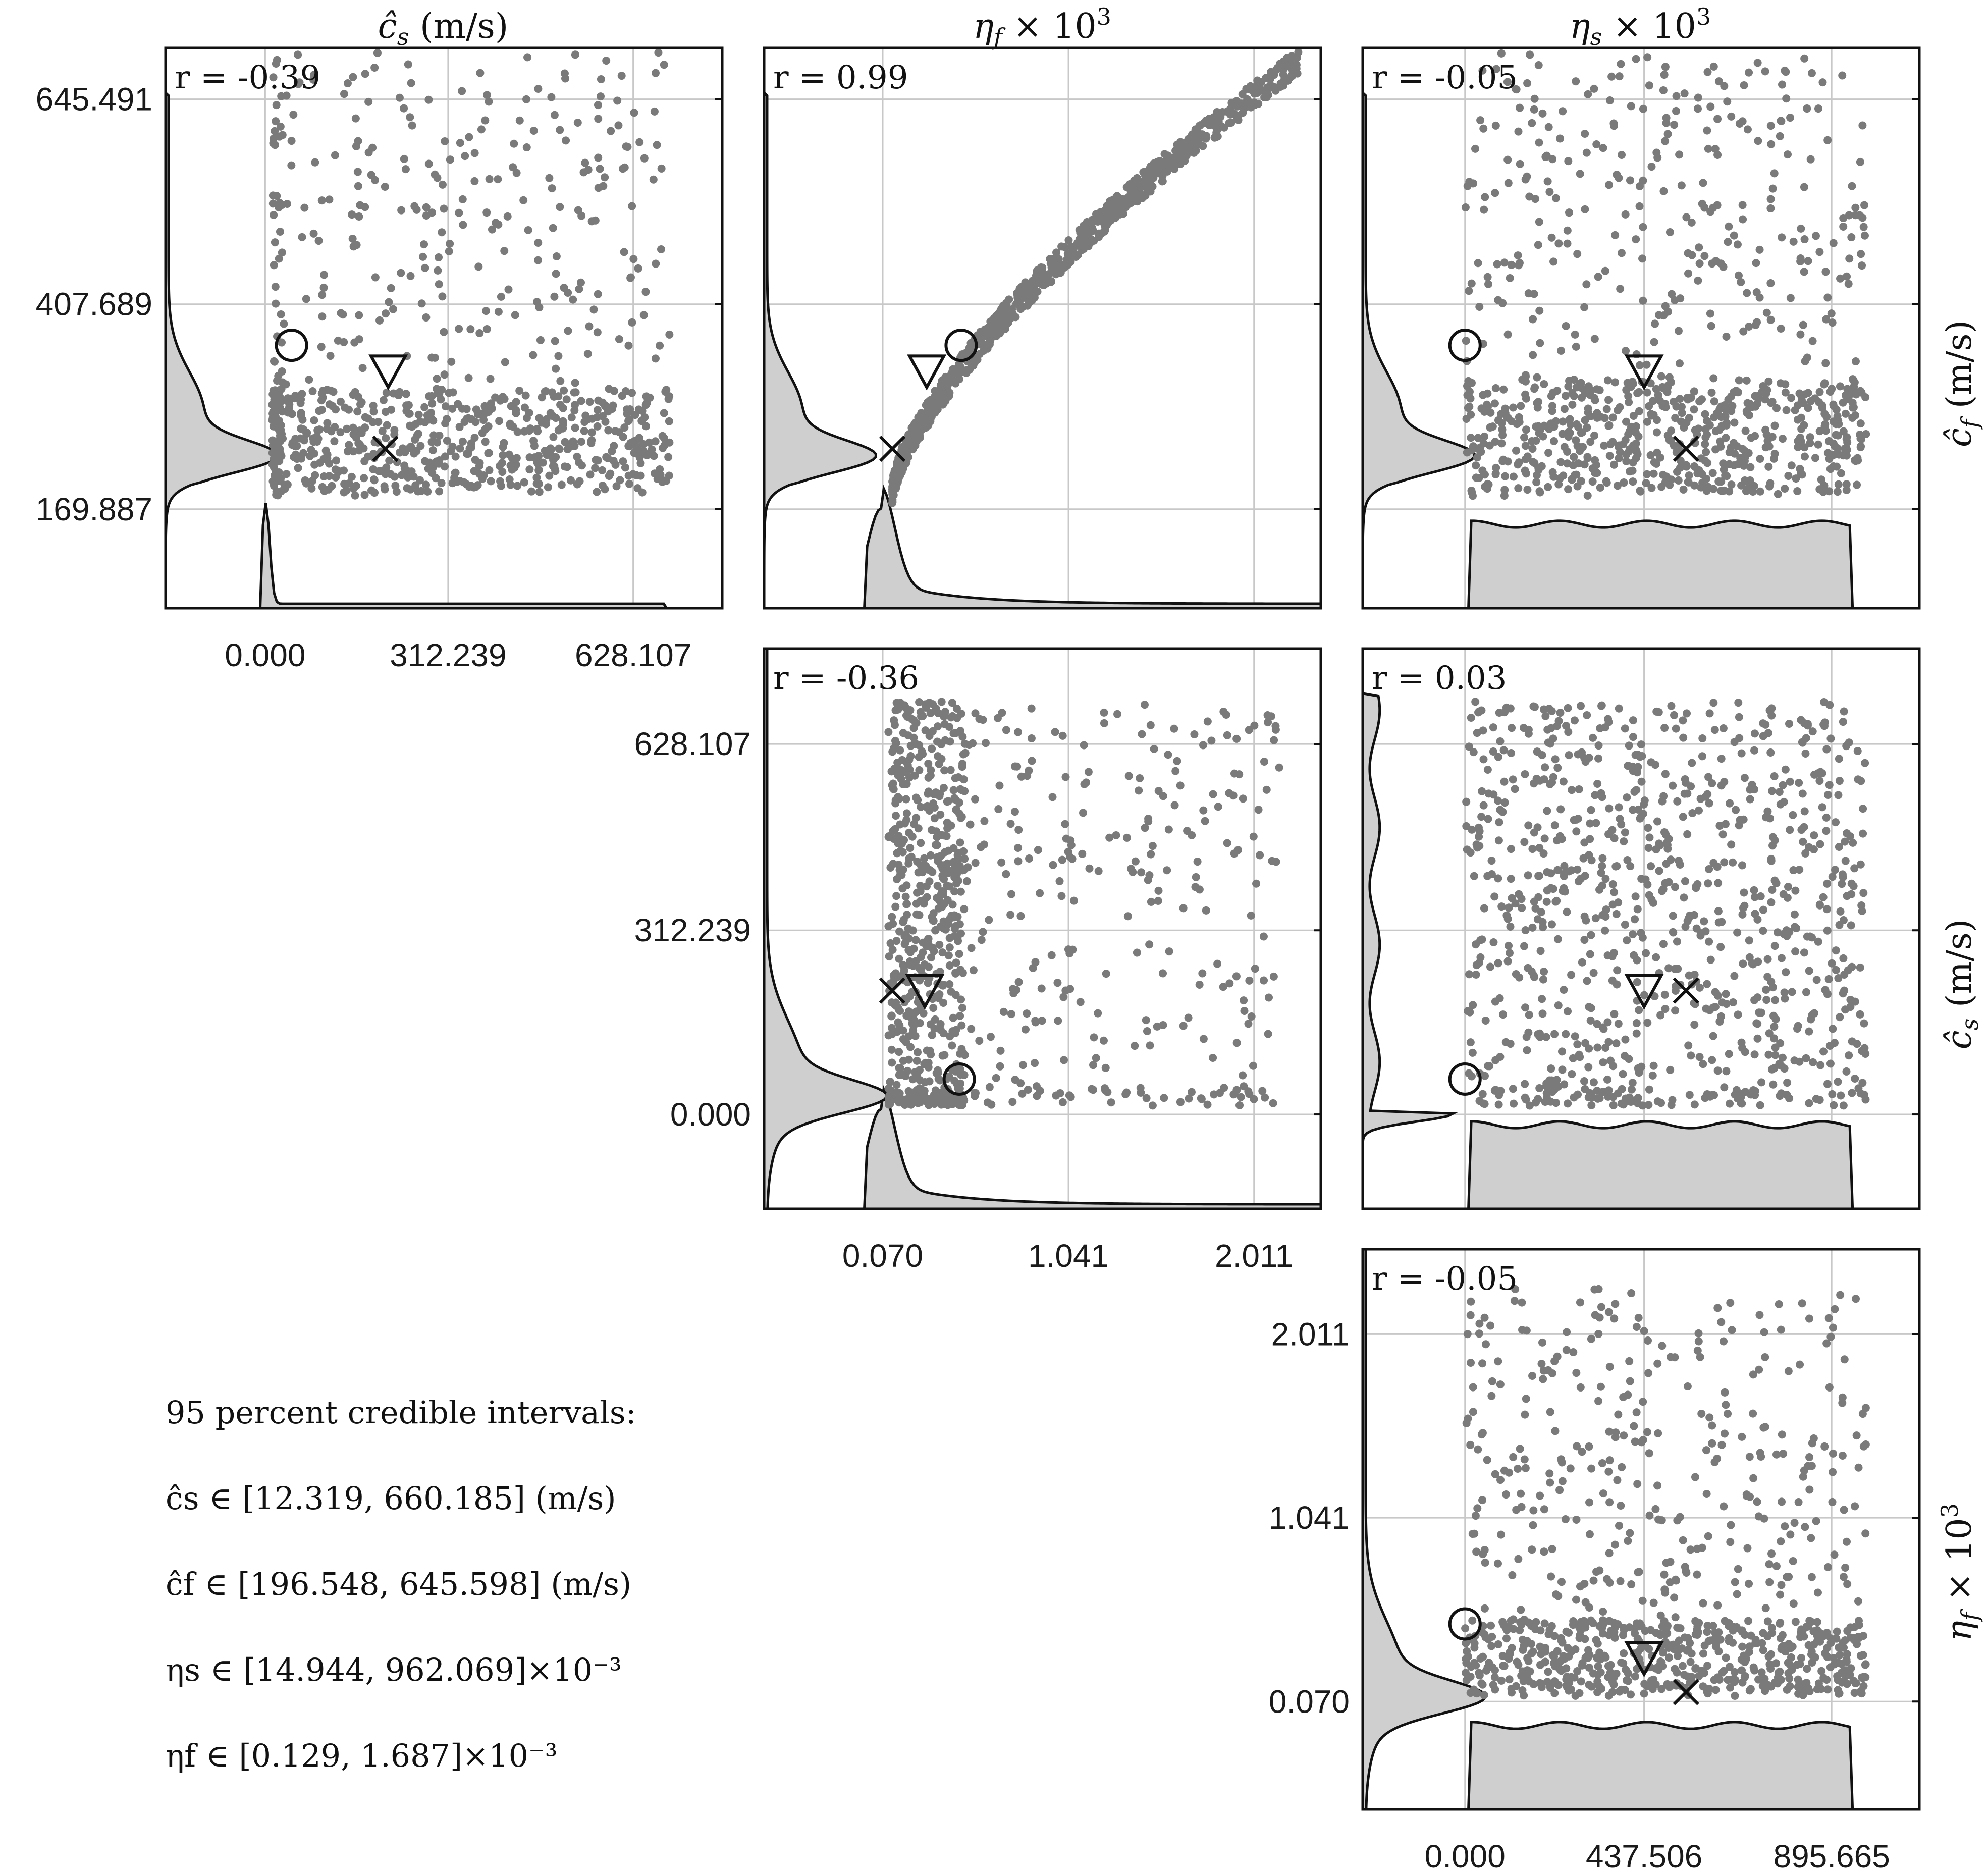 The height and width of the screenshot is (1872, 1988). I want to click on marker-circle, so click(961, 345).